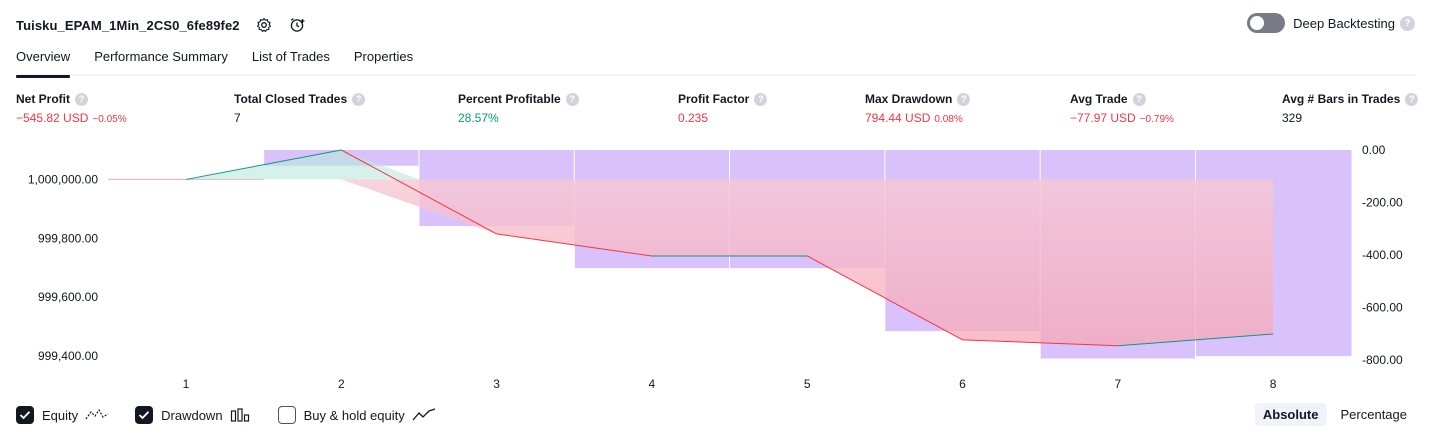  I want to click on metric-label: Max Drawdown, so click(909, 99).